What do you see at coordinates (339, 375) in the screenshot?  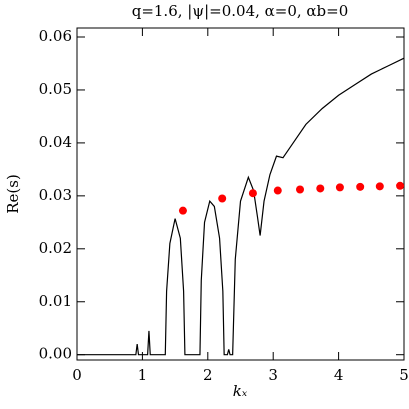 I see `x-tick-label: 4` at bounding box center [339, 375].